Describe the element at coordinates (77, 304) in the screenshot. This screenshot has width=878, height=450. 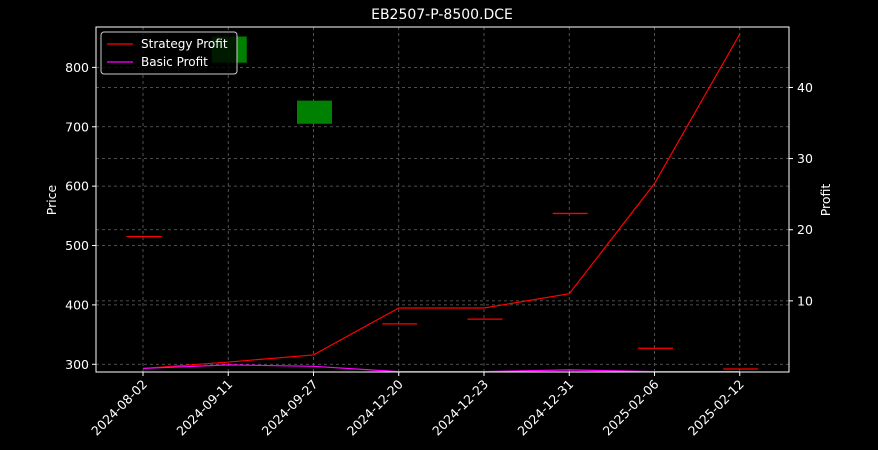
I see `price-tick-label: 400` at that location.